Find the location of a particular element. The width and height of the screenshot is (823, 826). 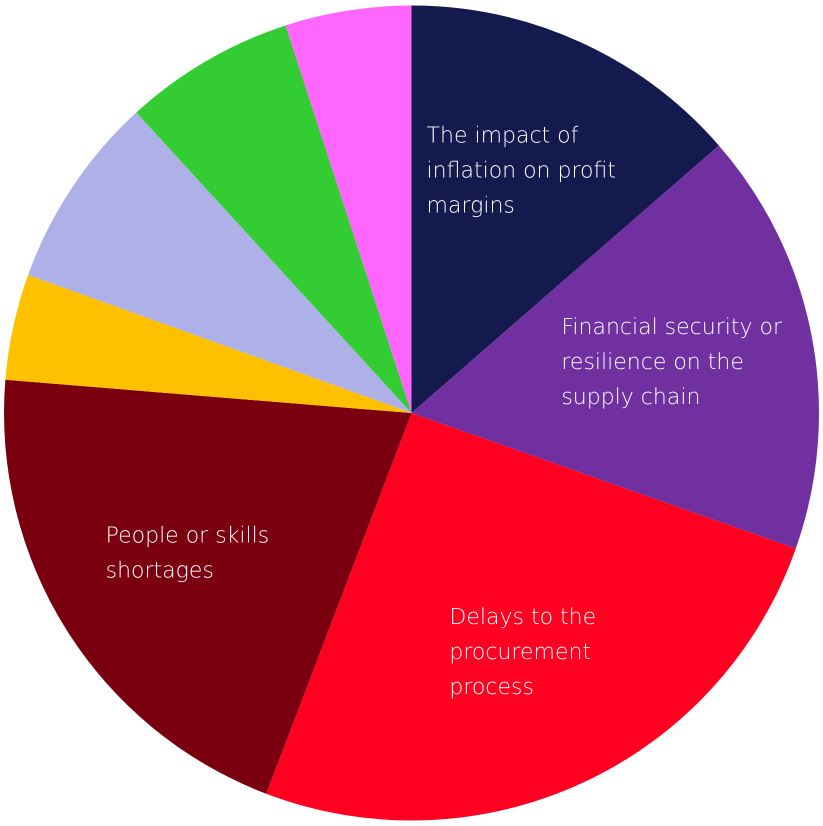

slice-label: Financial security or resilience on the supply chain is located at coordinates (672, 362).